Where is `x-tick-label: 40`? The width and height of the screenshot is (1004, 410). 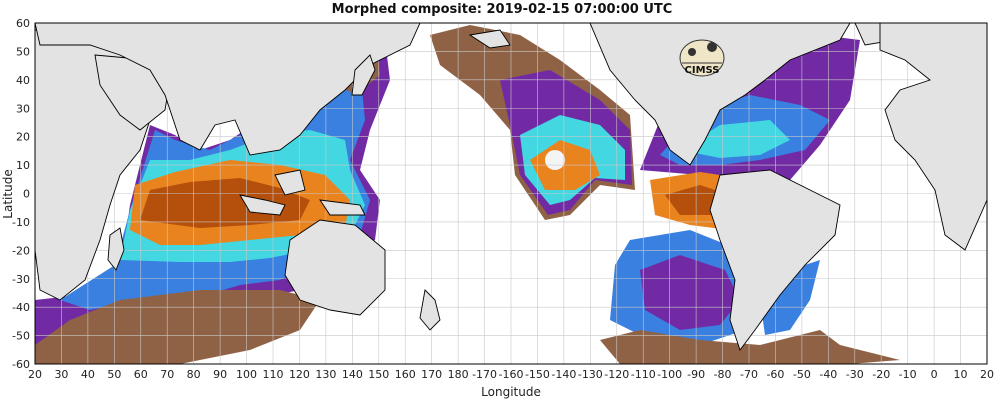
x-tick-label: 40 is located at coordinates (88, 374).